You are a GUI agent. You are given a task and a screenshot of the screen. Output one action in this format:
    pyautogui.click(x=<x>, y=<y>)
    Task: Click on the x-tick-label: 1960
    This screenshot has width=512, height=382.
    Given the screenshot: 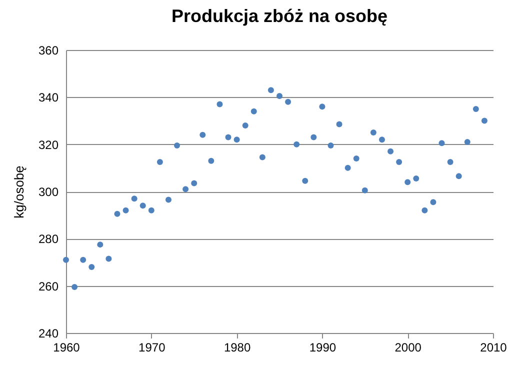 What is the action you would take?
    pyautogui.click(x=66, y=347)
    